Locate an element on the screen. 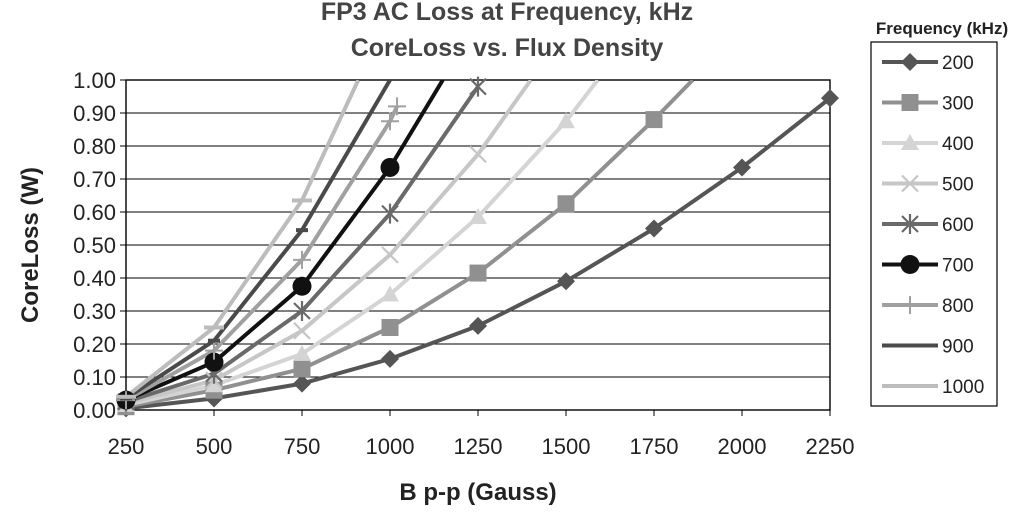  y-tick-label: 0.30 is located at coordinates (94, 311).